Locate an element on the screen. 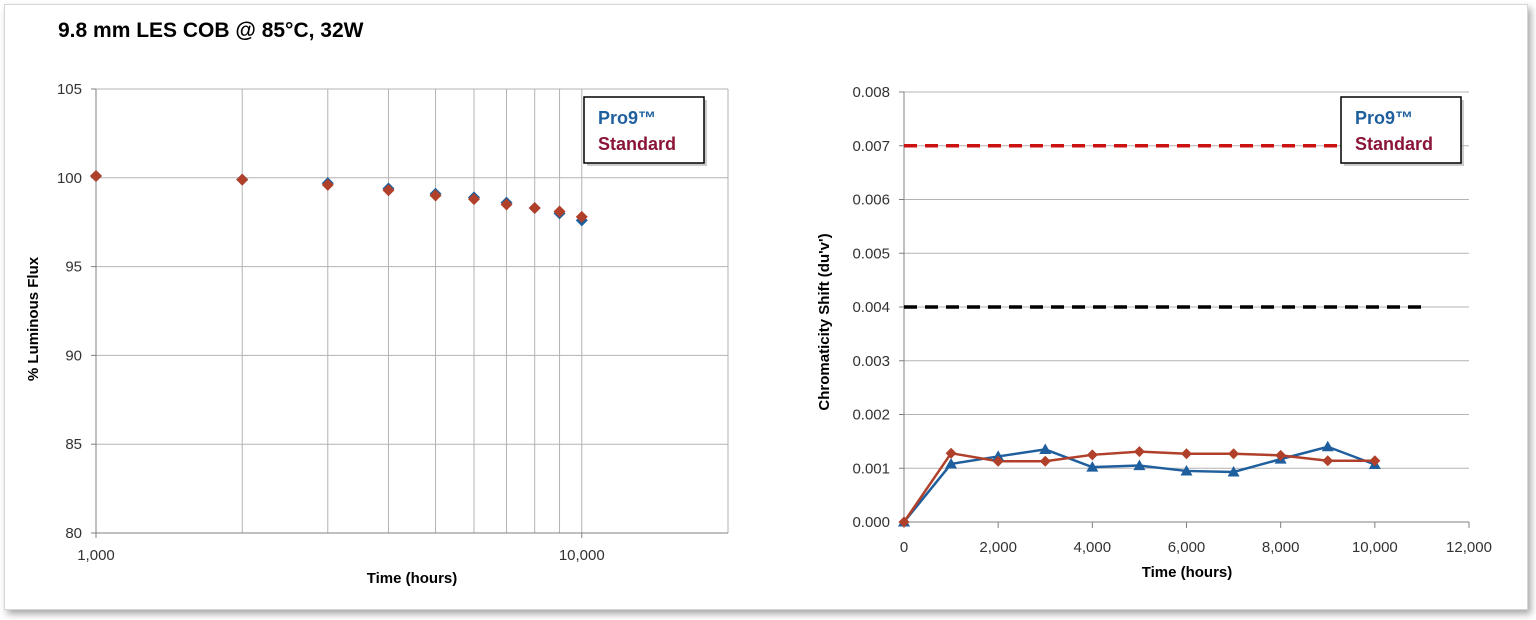 The height and width of the screenshot is (620, 1536). chroma-x-tick-label: 6,000 is located at coordinates (1187, 547).